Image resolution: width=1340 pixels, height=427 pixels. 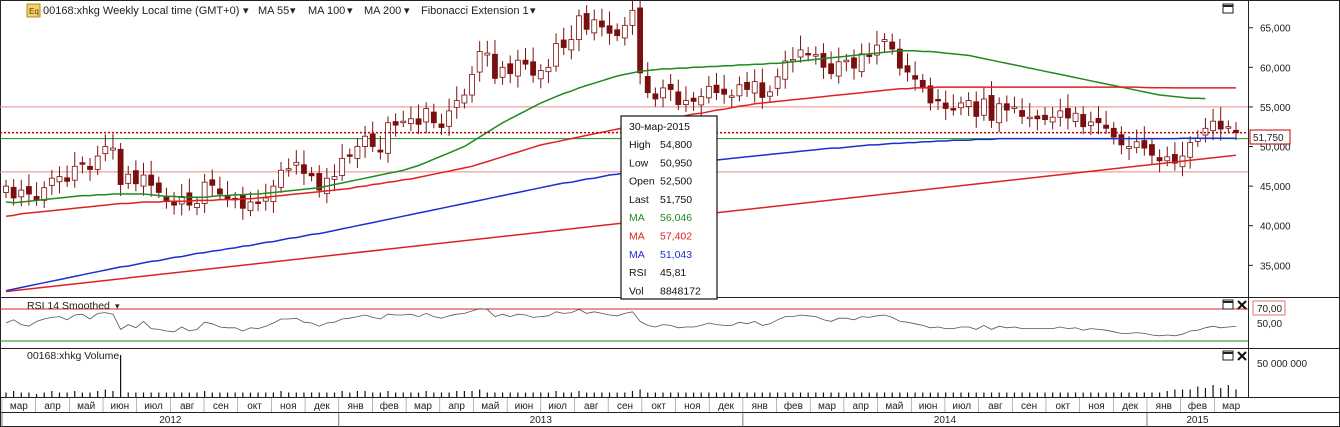 What do you see at coordinates (1269, 309) in the screenshot?
I see `rsi-upper-label: 70,00` at bounding box center [1269, 309].